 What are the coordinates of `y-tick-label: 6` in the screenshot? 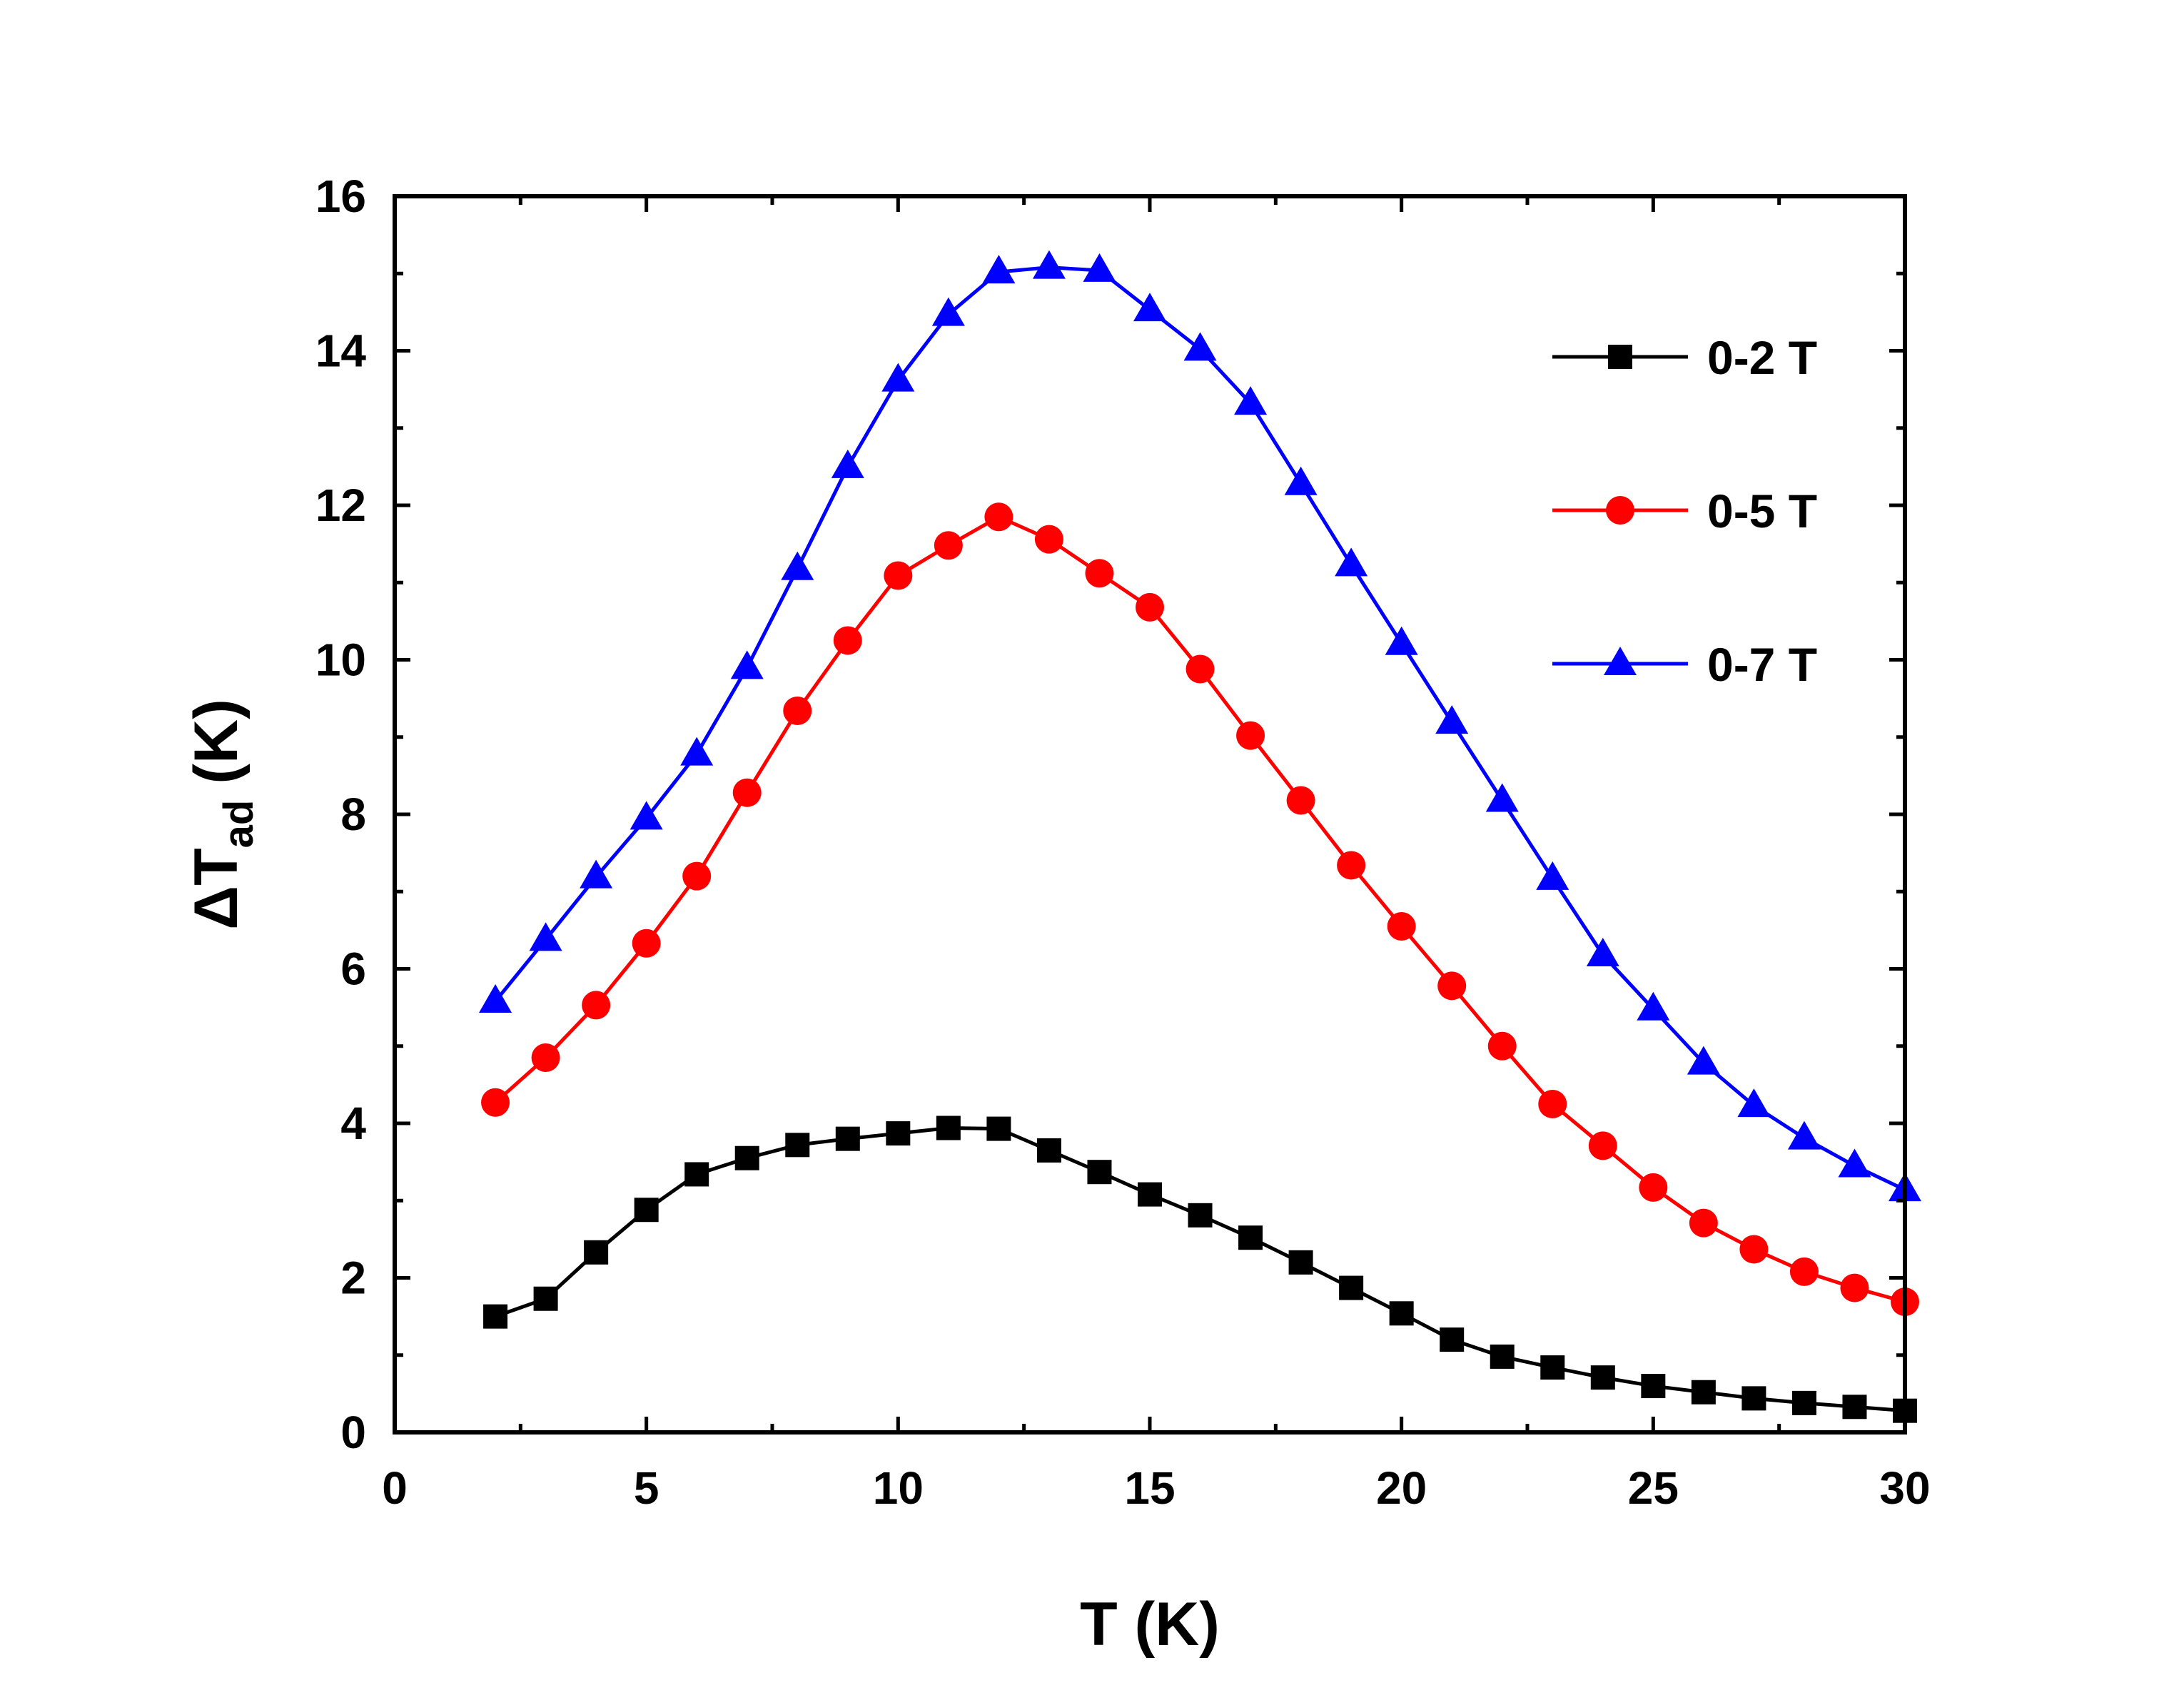 It's located at (353, 969).